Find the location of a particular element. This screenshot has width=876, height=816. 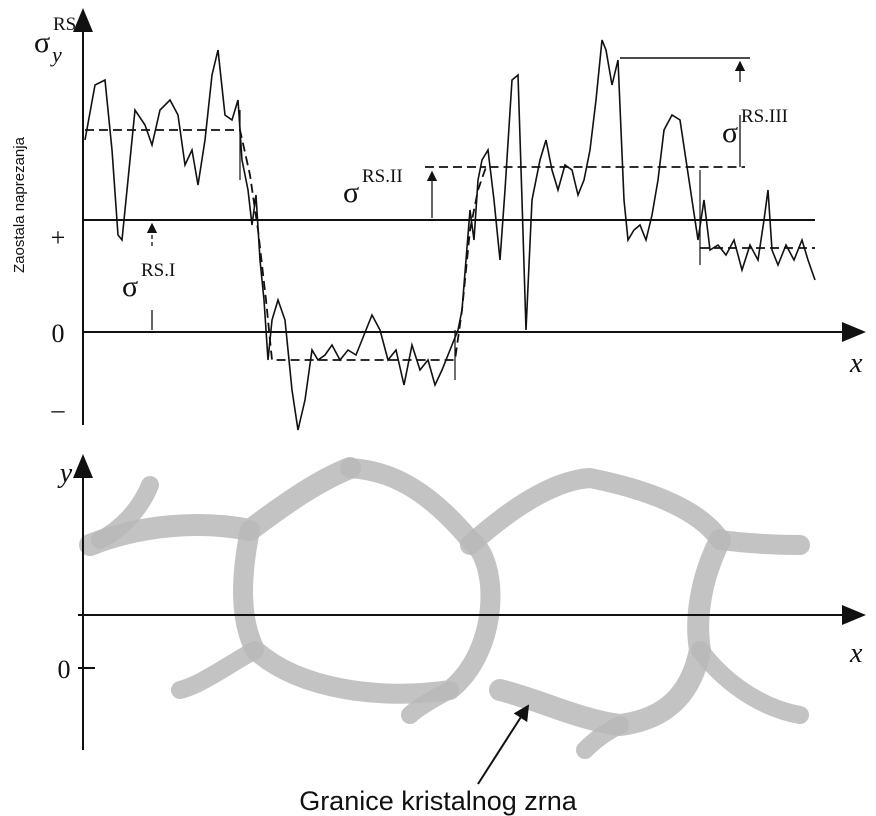

caption: Granice kristalnog zrna is located at coordinates (438, 801).